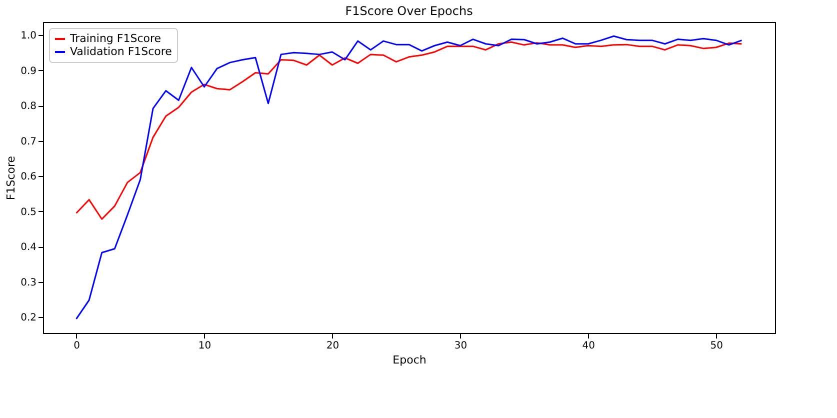 The width and height of the screenshot is (837, 418). What do you see at coordinates (461, 346) in the screenshot?
I see `x-tick-label: 30` at bounding box center [461, 346].